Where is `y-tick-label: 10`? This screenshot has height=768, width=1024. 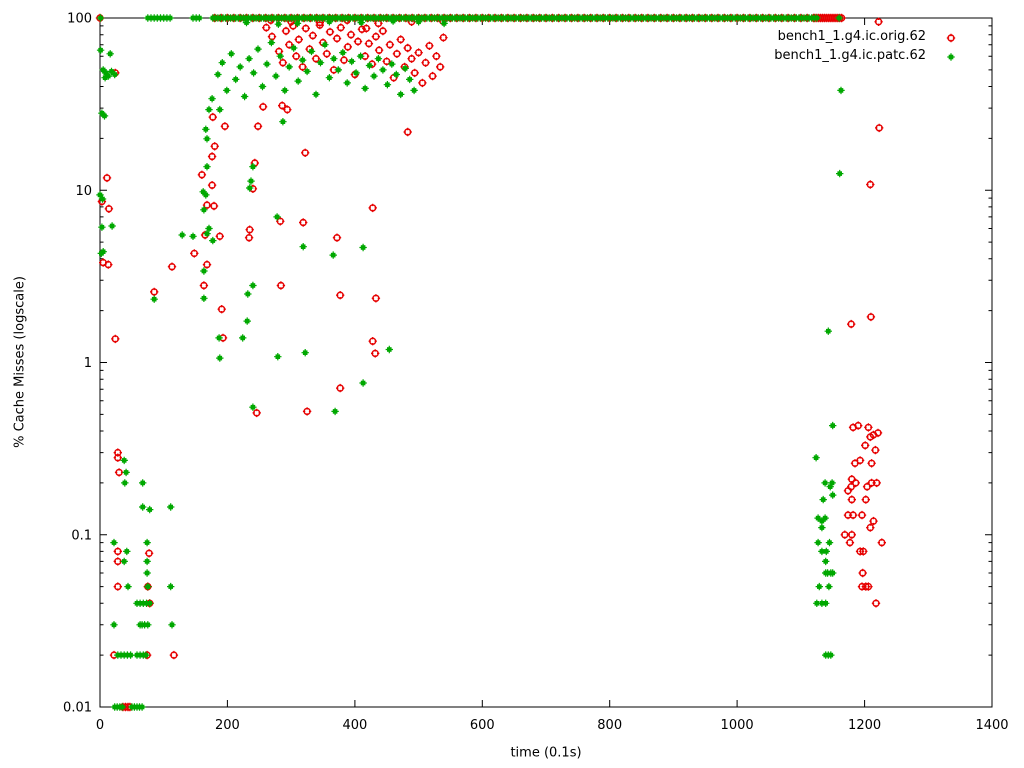 y-tick-label: 10 is located at coordinates (83, 191).